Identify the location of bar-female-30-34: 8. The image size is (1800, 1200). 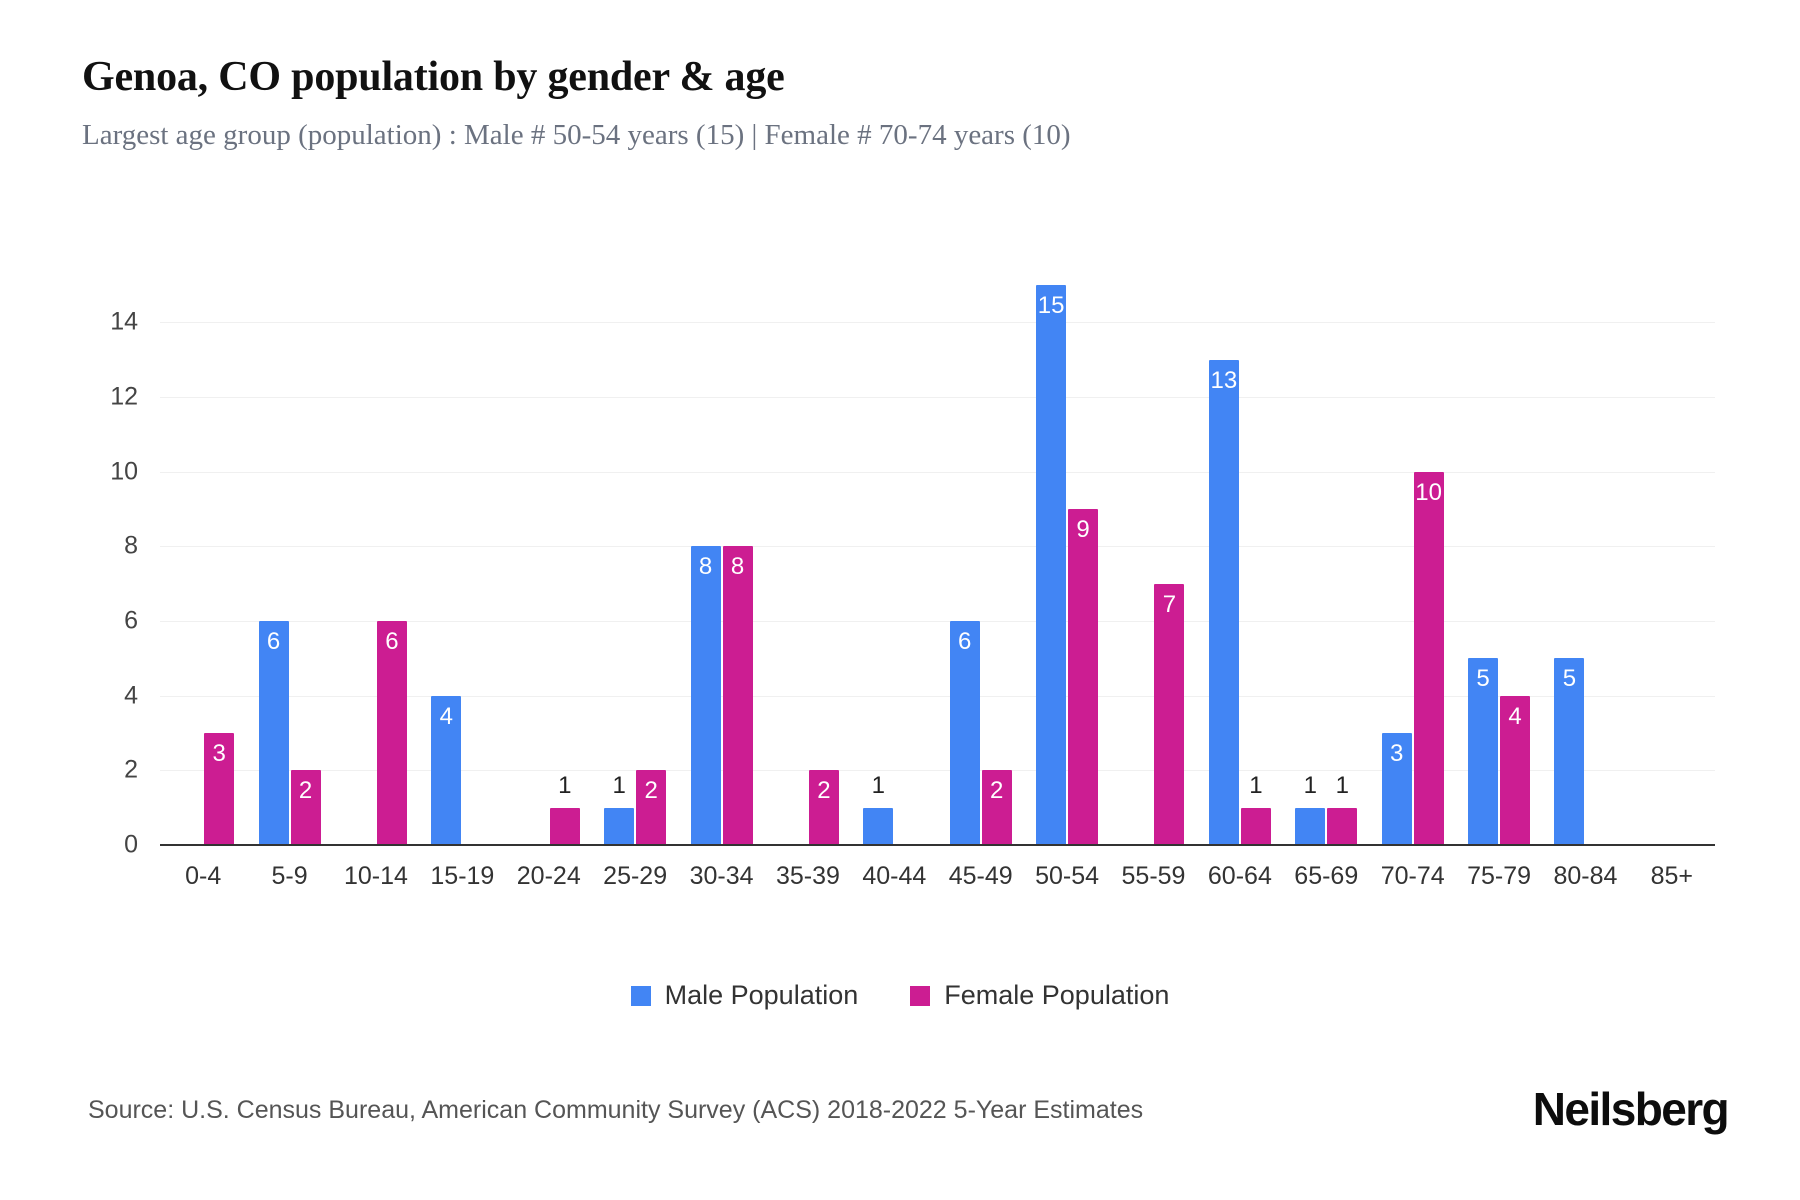
(737, 695).